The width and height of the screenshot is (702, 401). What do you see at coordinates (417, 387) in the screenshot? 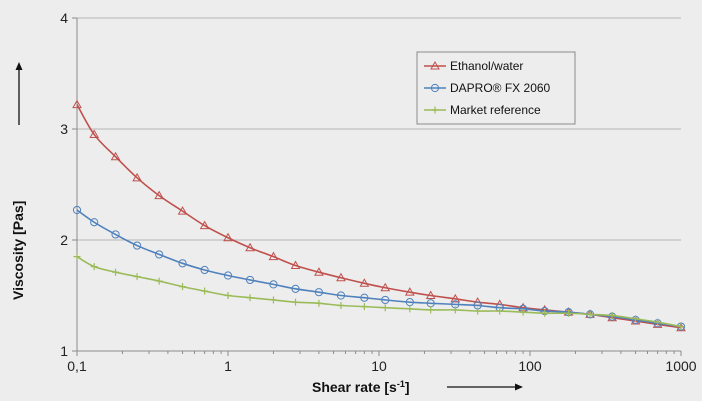
I see `x-axis-title-group: Shear rate [s-1]` at bounding box center [417, 387].